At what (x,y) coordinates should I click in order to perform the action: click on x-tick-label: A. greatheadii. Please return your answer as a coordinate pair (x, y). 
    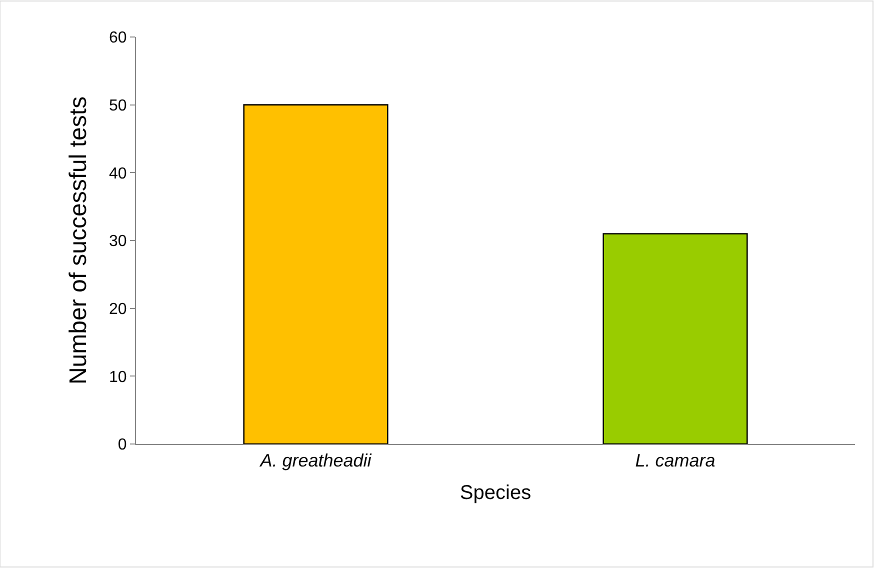
    Looking at the image, I should click on (315, 460).